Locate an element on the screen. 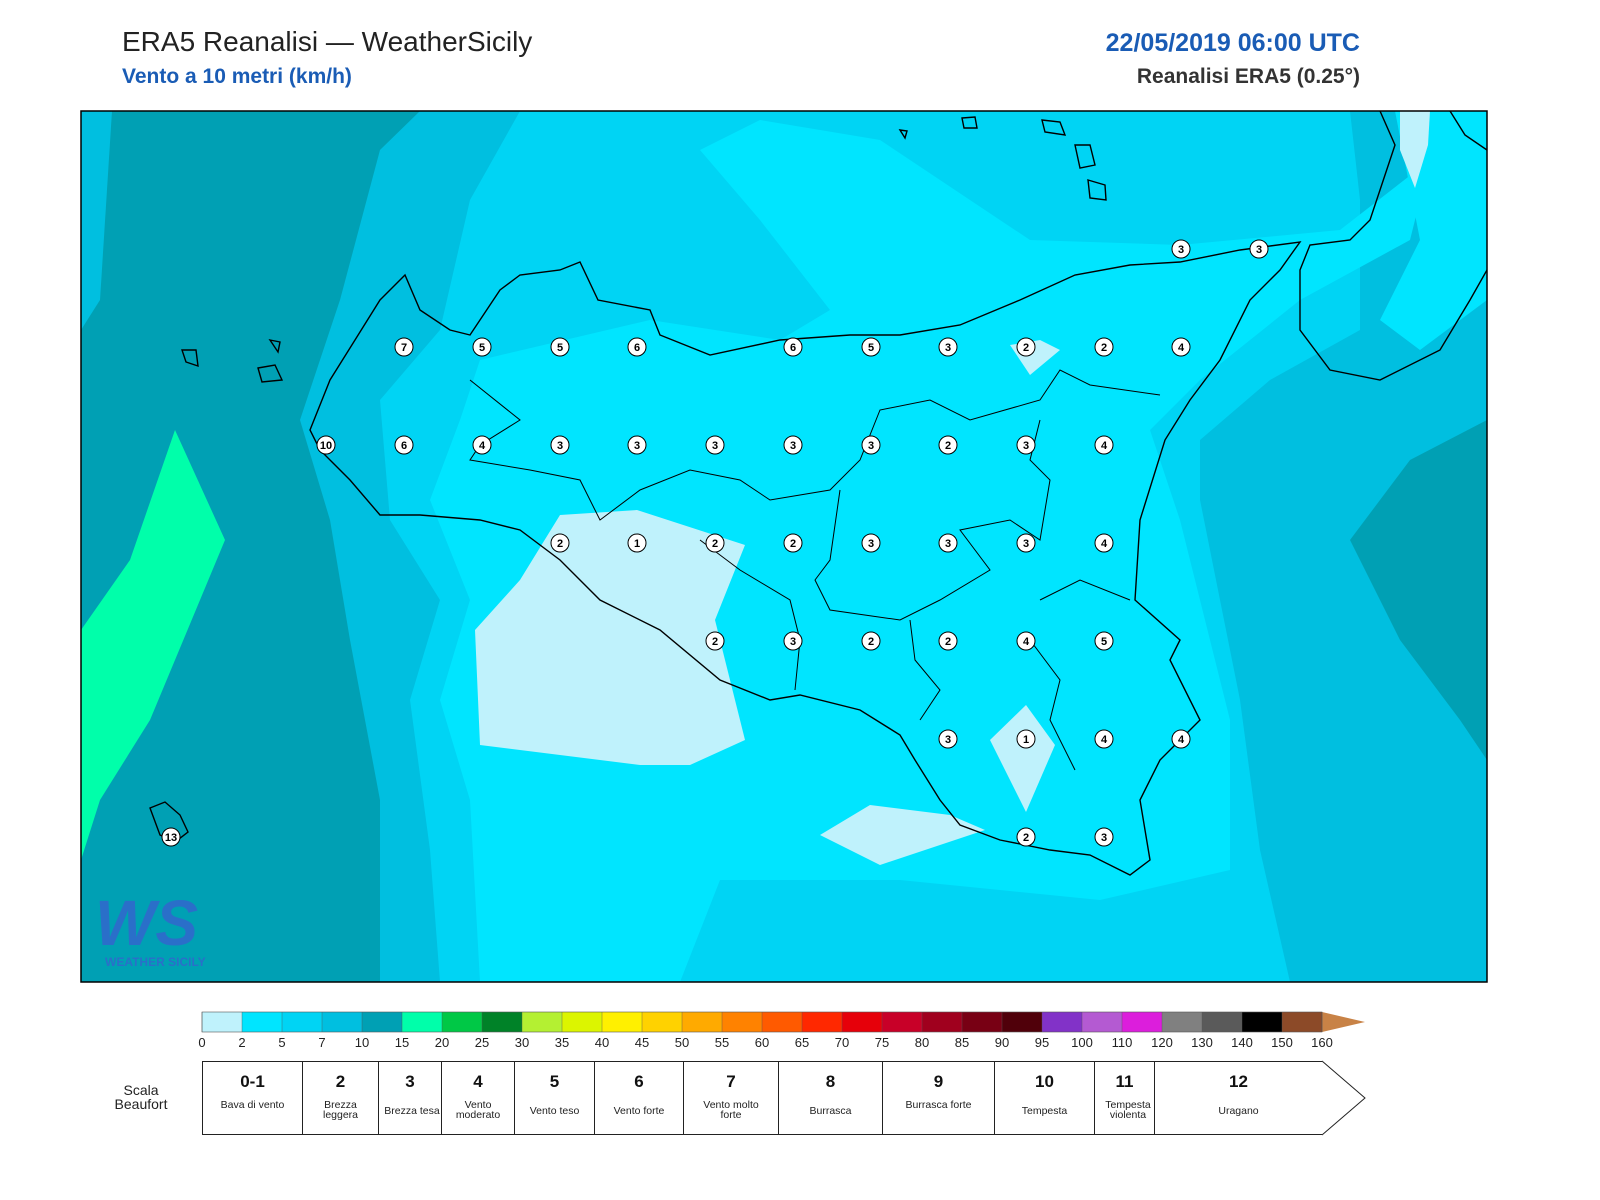 This screenshot has height=1200, width=1600. beaufort-force: 6 is located at coordinates (639, 1081).